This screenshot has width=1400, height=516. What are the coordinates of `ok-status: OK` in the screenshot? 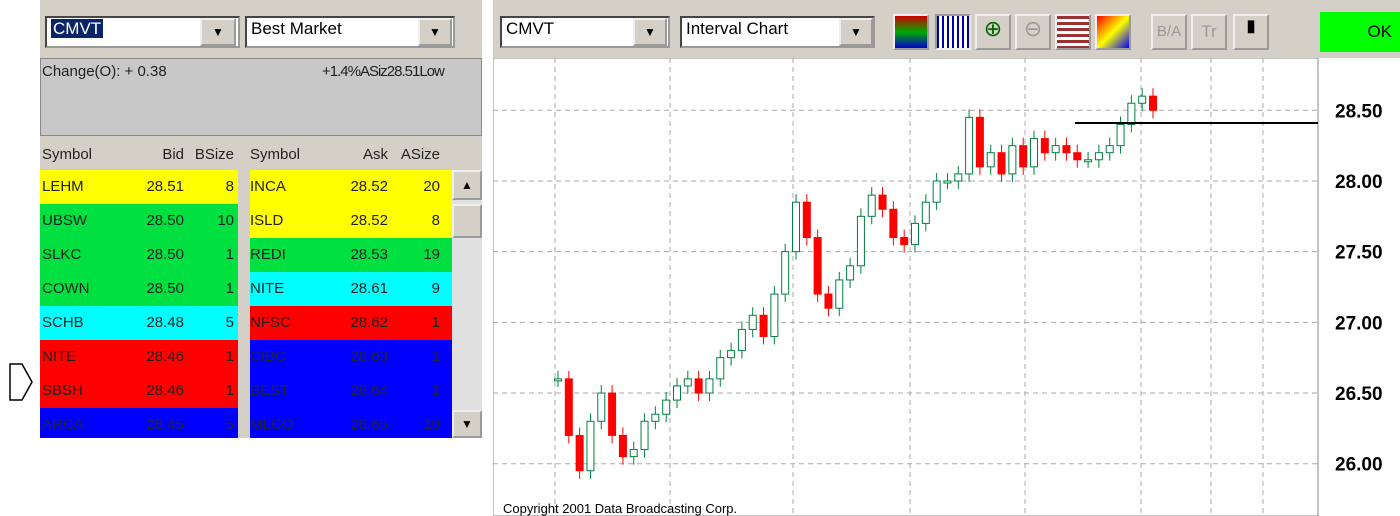 It's located at (1360, 32).